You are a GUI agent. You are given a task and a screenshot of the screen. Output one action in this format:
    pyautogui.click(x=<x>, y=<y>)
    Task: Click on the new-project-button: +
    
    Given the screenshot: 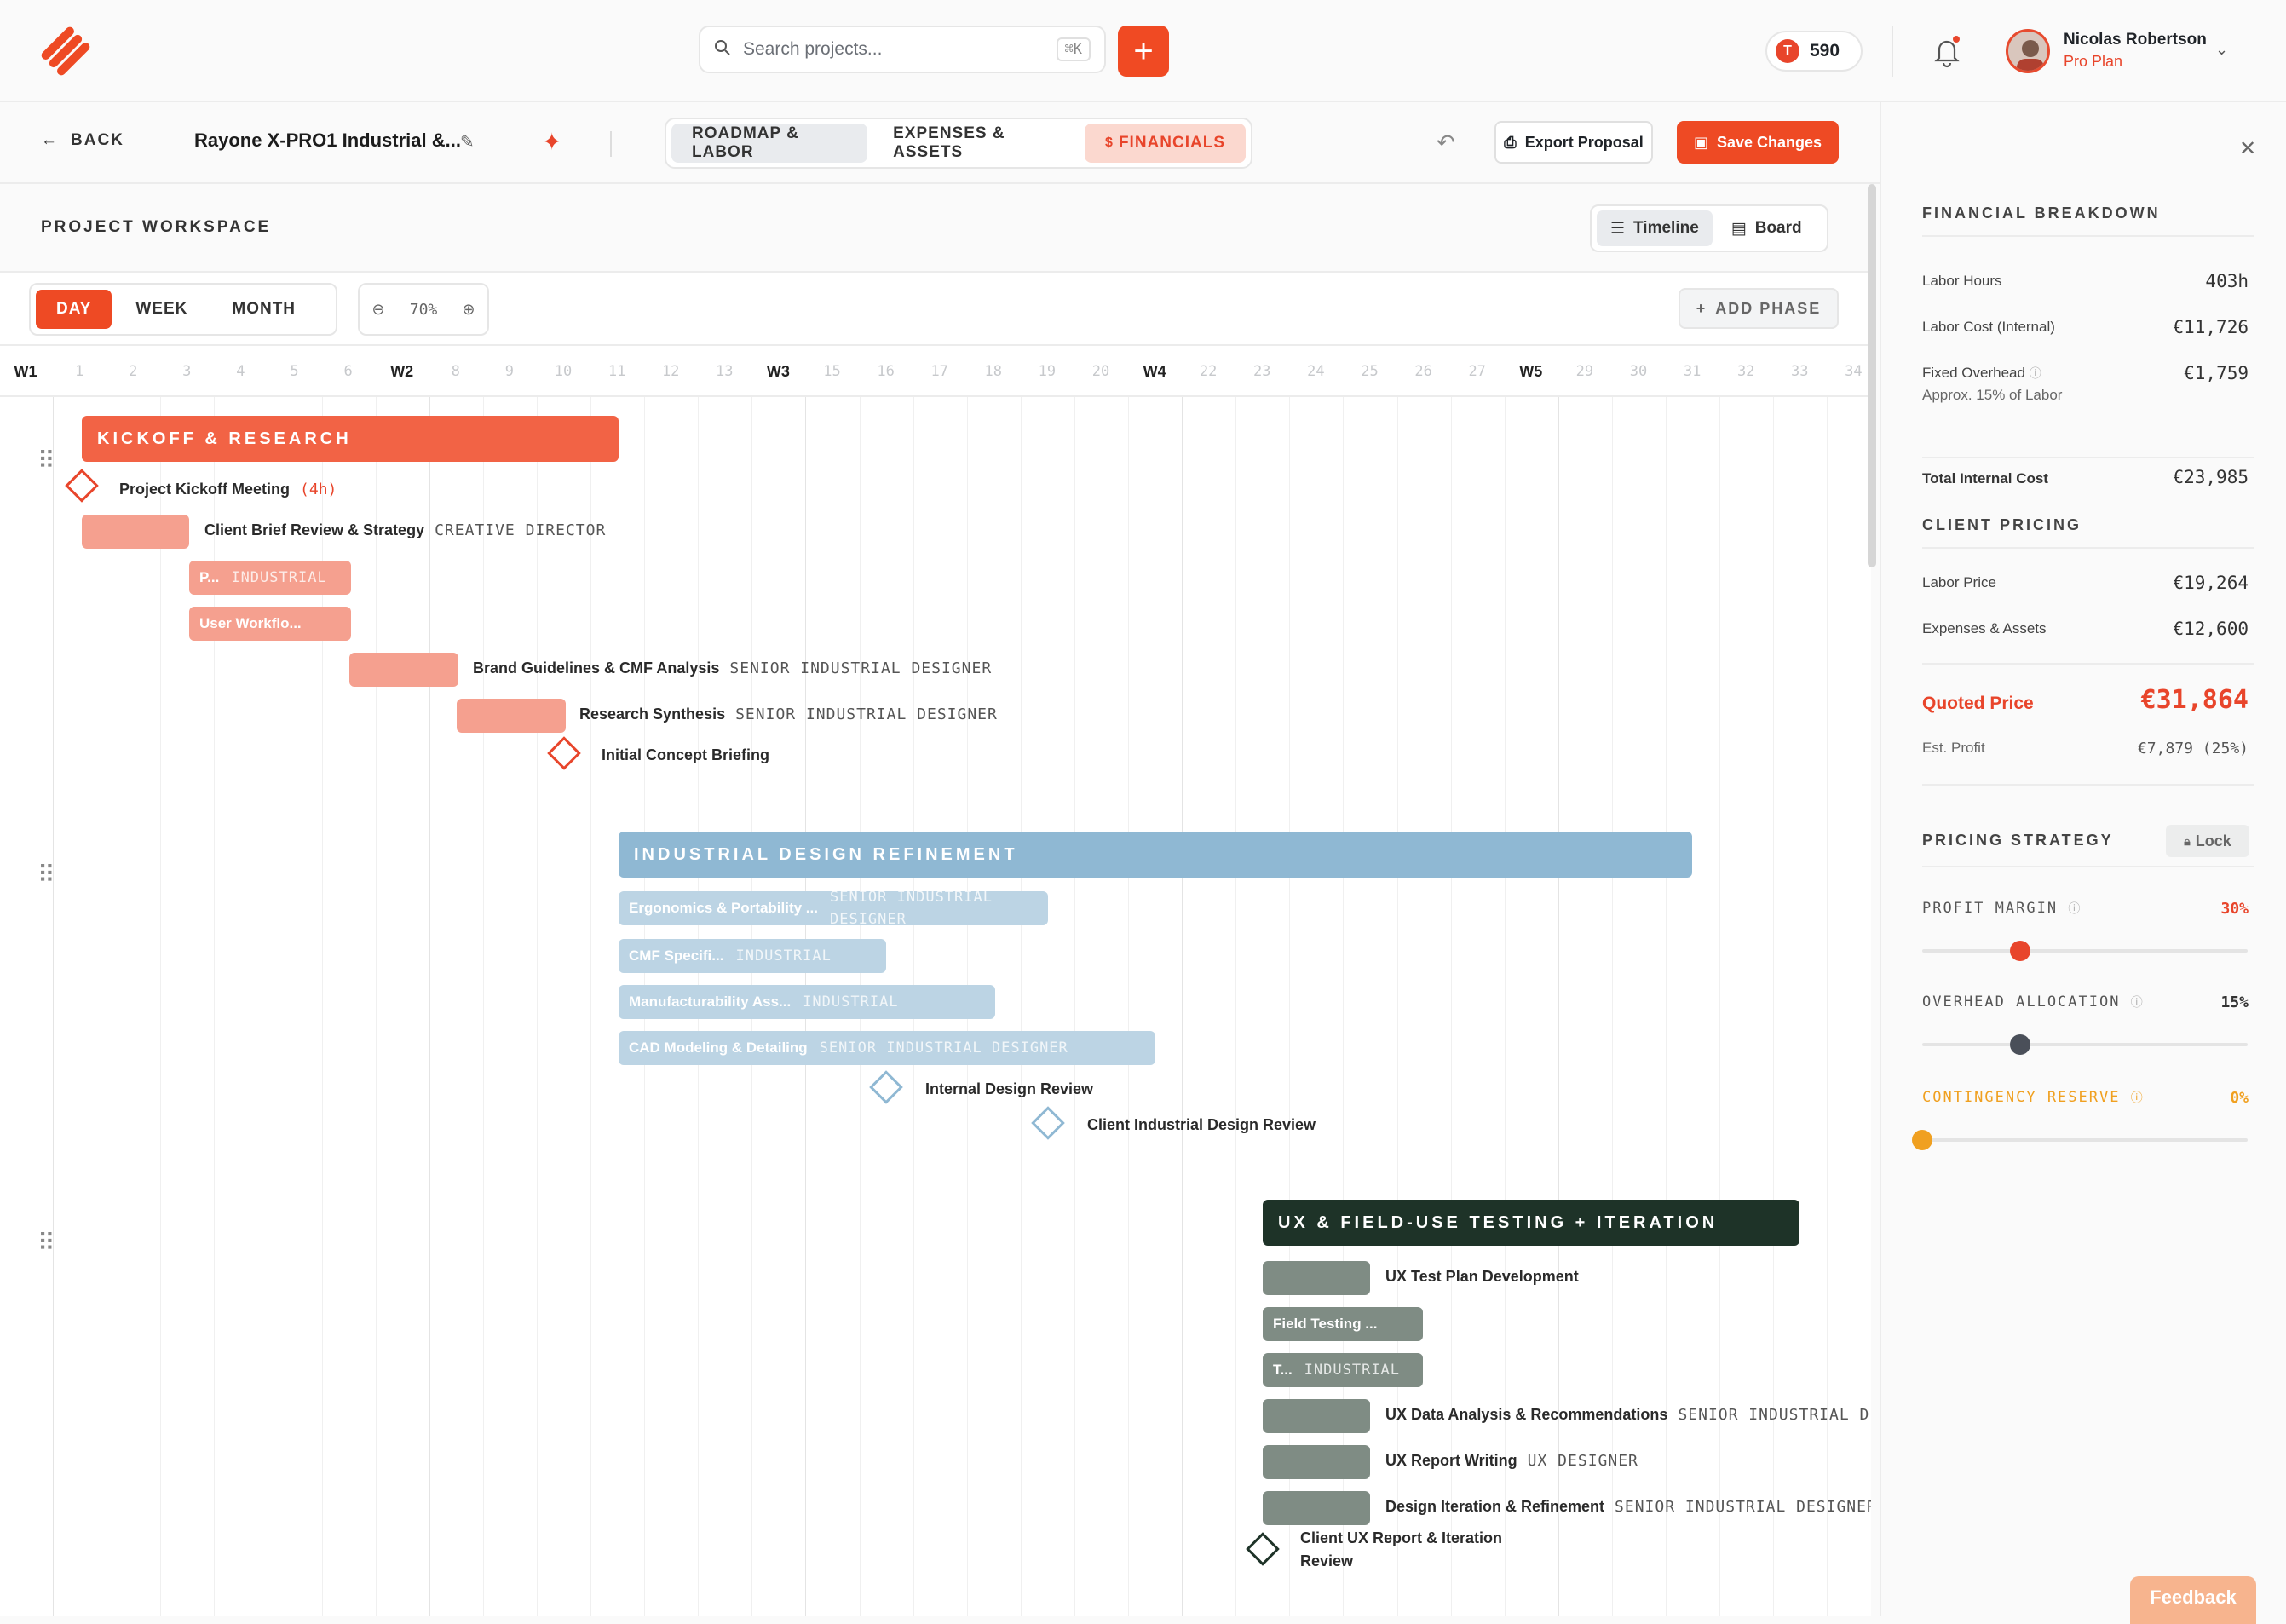 What is the action you would take?
    pyautogui.click(x=1144, y=51)
    